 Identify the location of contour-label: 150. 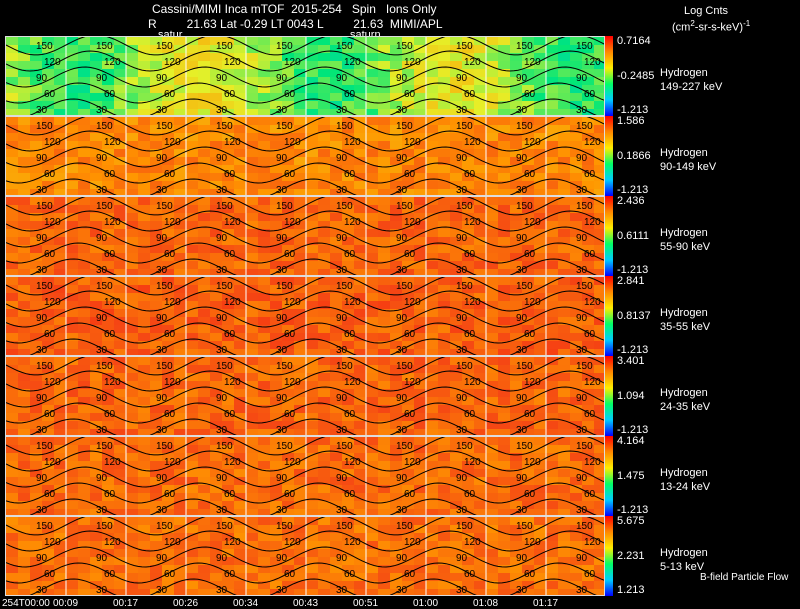
(224, 526).